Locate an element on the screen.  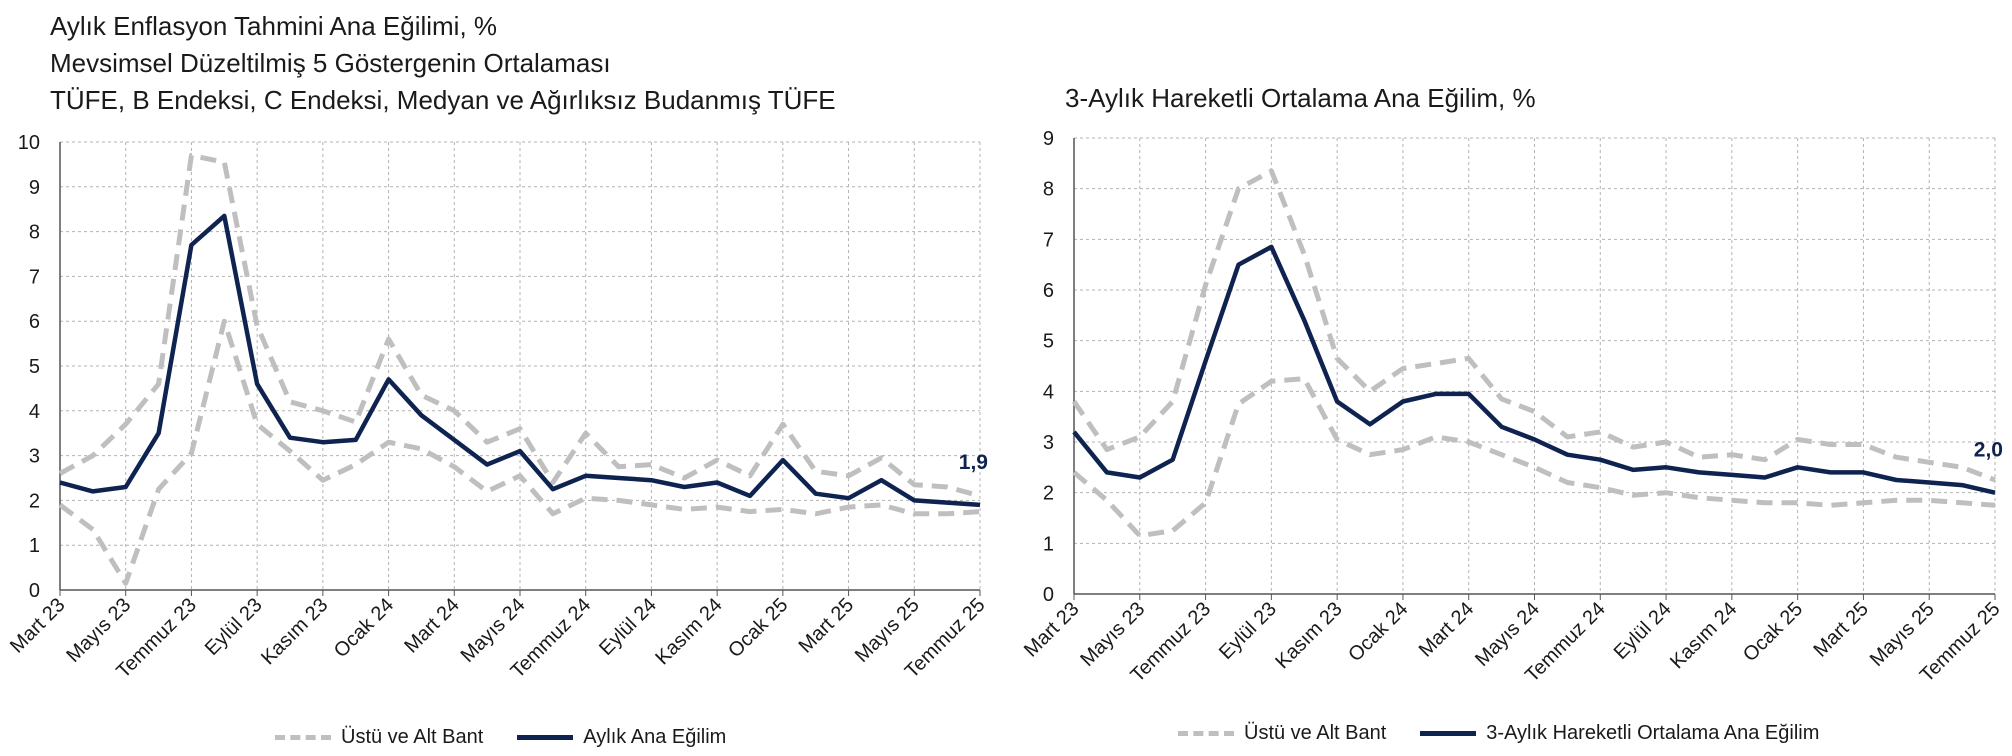
left-ytick-label: 3 is located at coordinates (34, 457).